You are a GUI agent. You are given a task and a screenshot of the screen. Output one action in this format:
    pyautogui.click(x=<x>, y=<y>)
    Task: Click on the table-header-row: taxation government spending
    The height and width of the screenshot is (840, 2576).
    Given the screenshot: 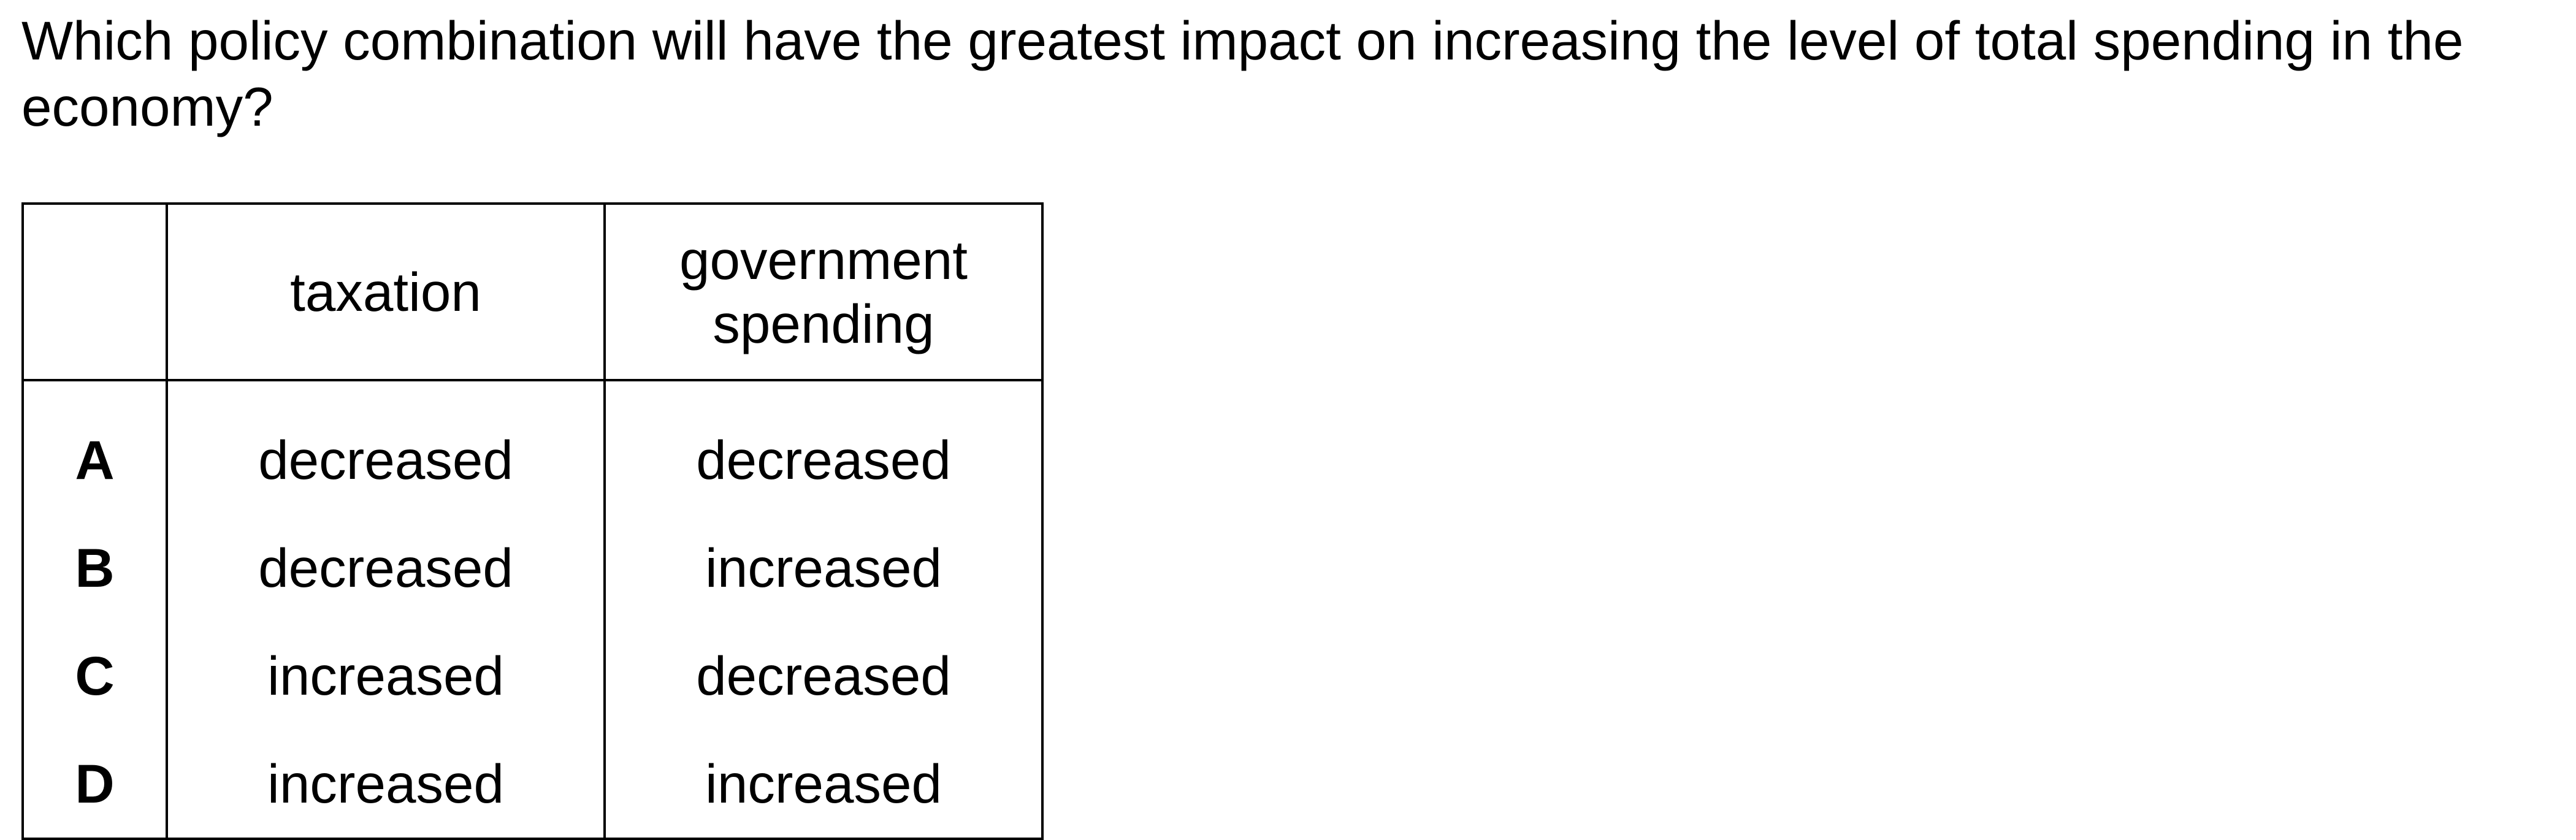 What is the action you would take?
    pyautogui.click(x=532, y=291)
    